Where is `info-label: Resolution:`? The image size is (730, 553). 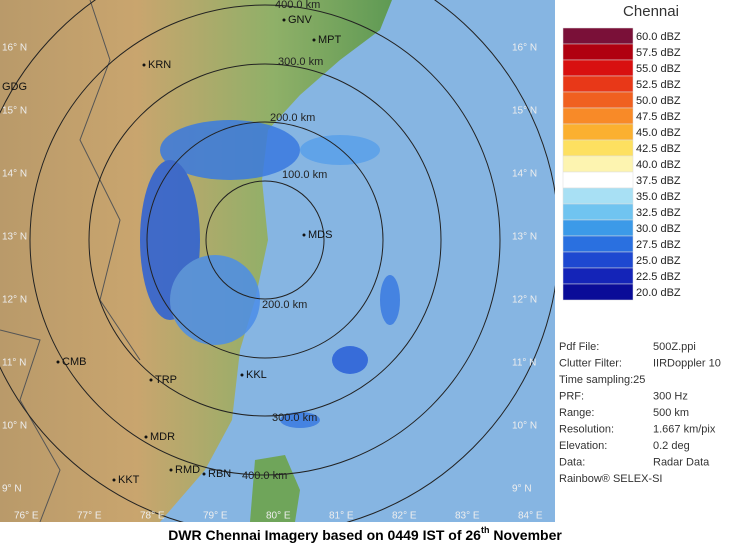 info-label: Resolution: is located at coordinates (586, 429).